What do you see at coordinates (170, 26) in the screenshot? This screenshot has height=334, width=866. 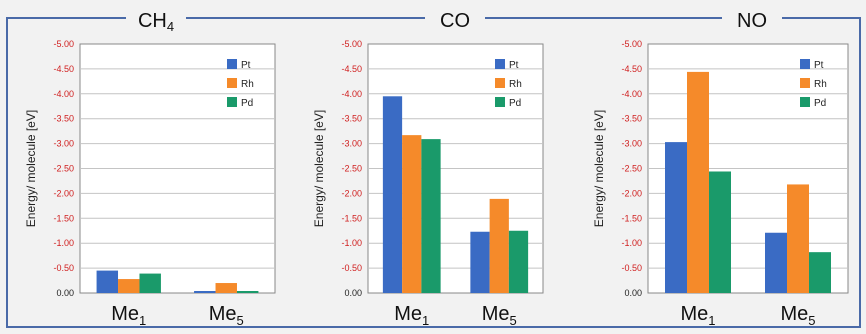 I see `panel-title-subscript: 4` at bounding box center [170, 26].